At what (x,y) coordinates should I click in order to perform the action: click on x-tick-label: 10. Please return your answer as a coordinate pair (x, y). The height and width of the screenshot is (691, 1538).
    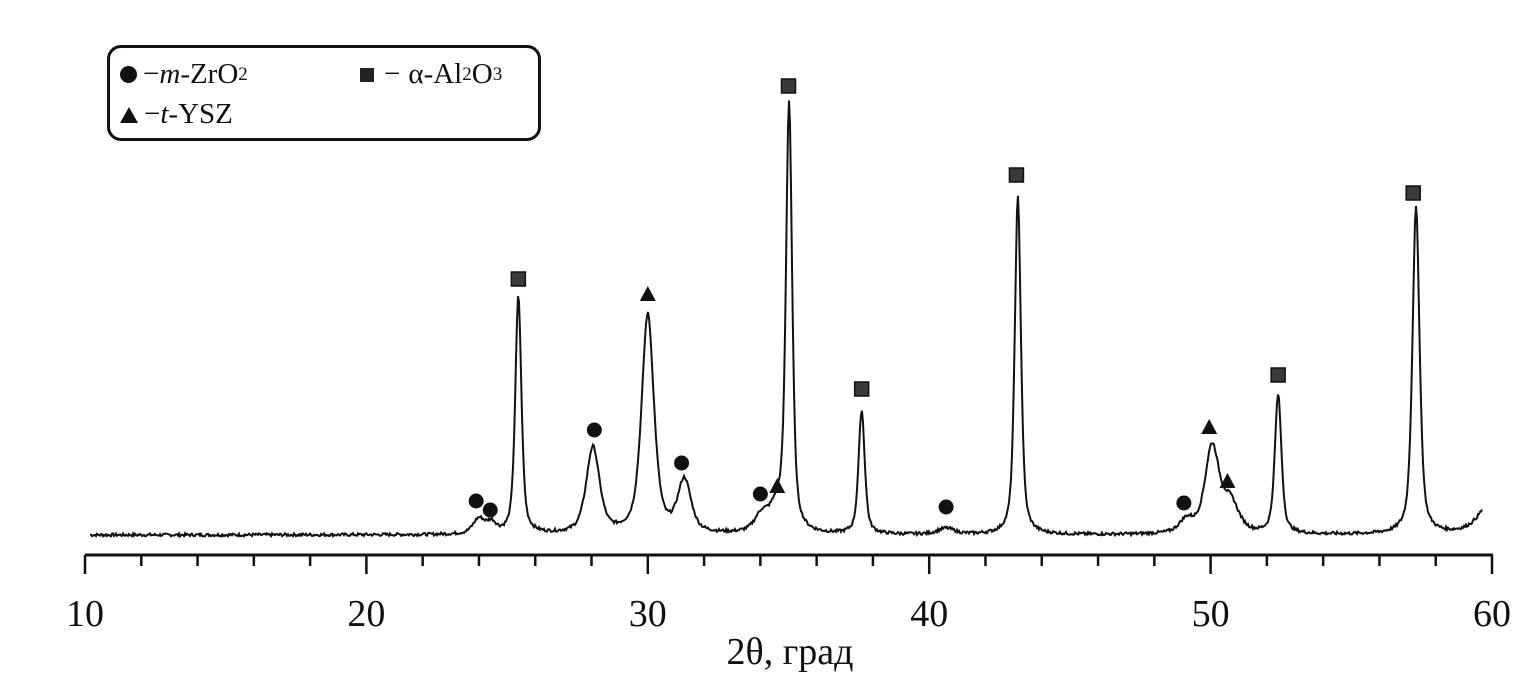
    Looking at the image, I should click on (85, 614).